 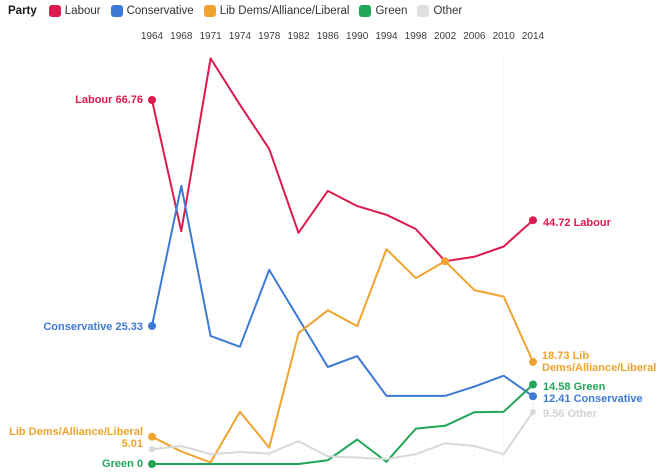 I want to click on libdem-end-label: 18.73 Lib Dems/Alliance/Liberal, so click(x=599, y=362).